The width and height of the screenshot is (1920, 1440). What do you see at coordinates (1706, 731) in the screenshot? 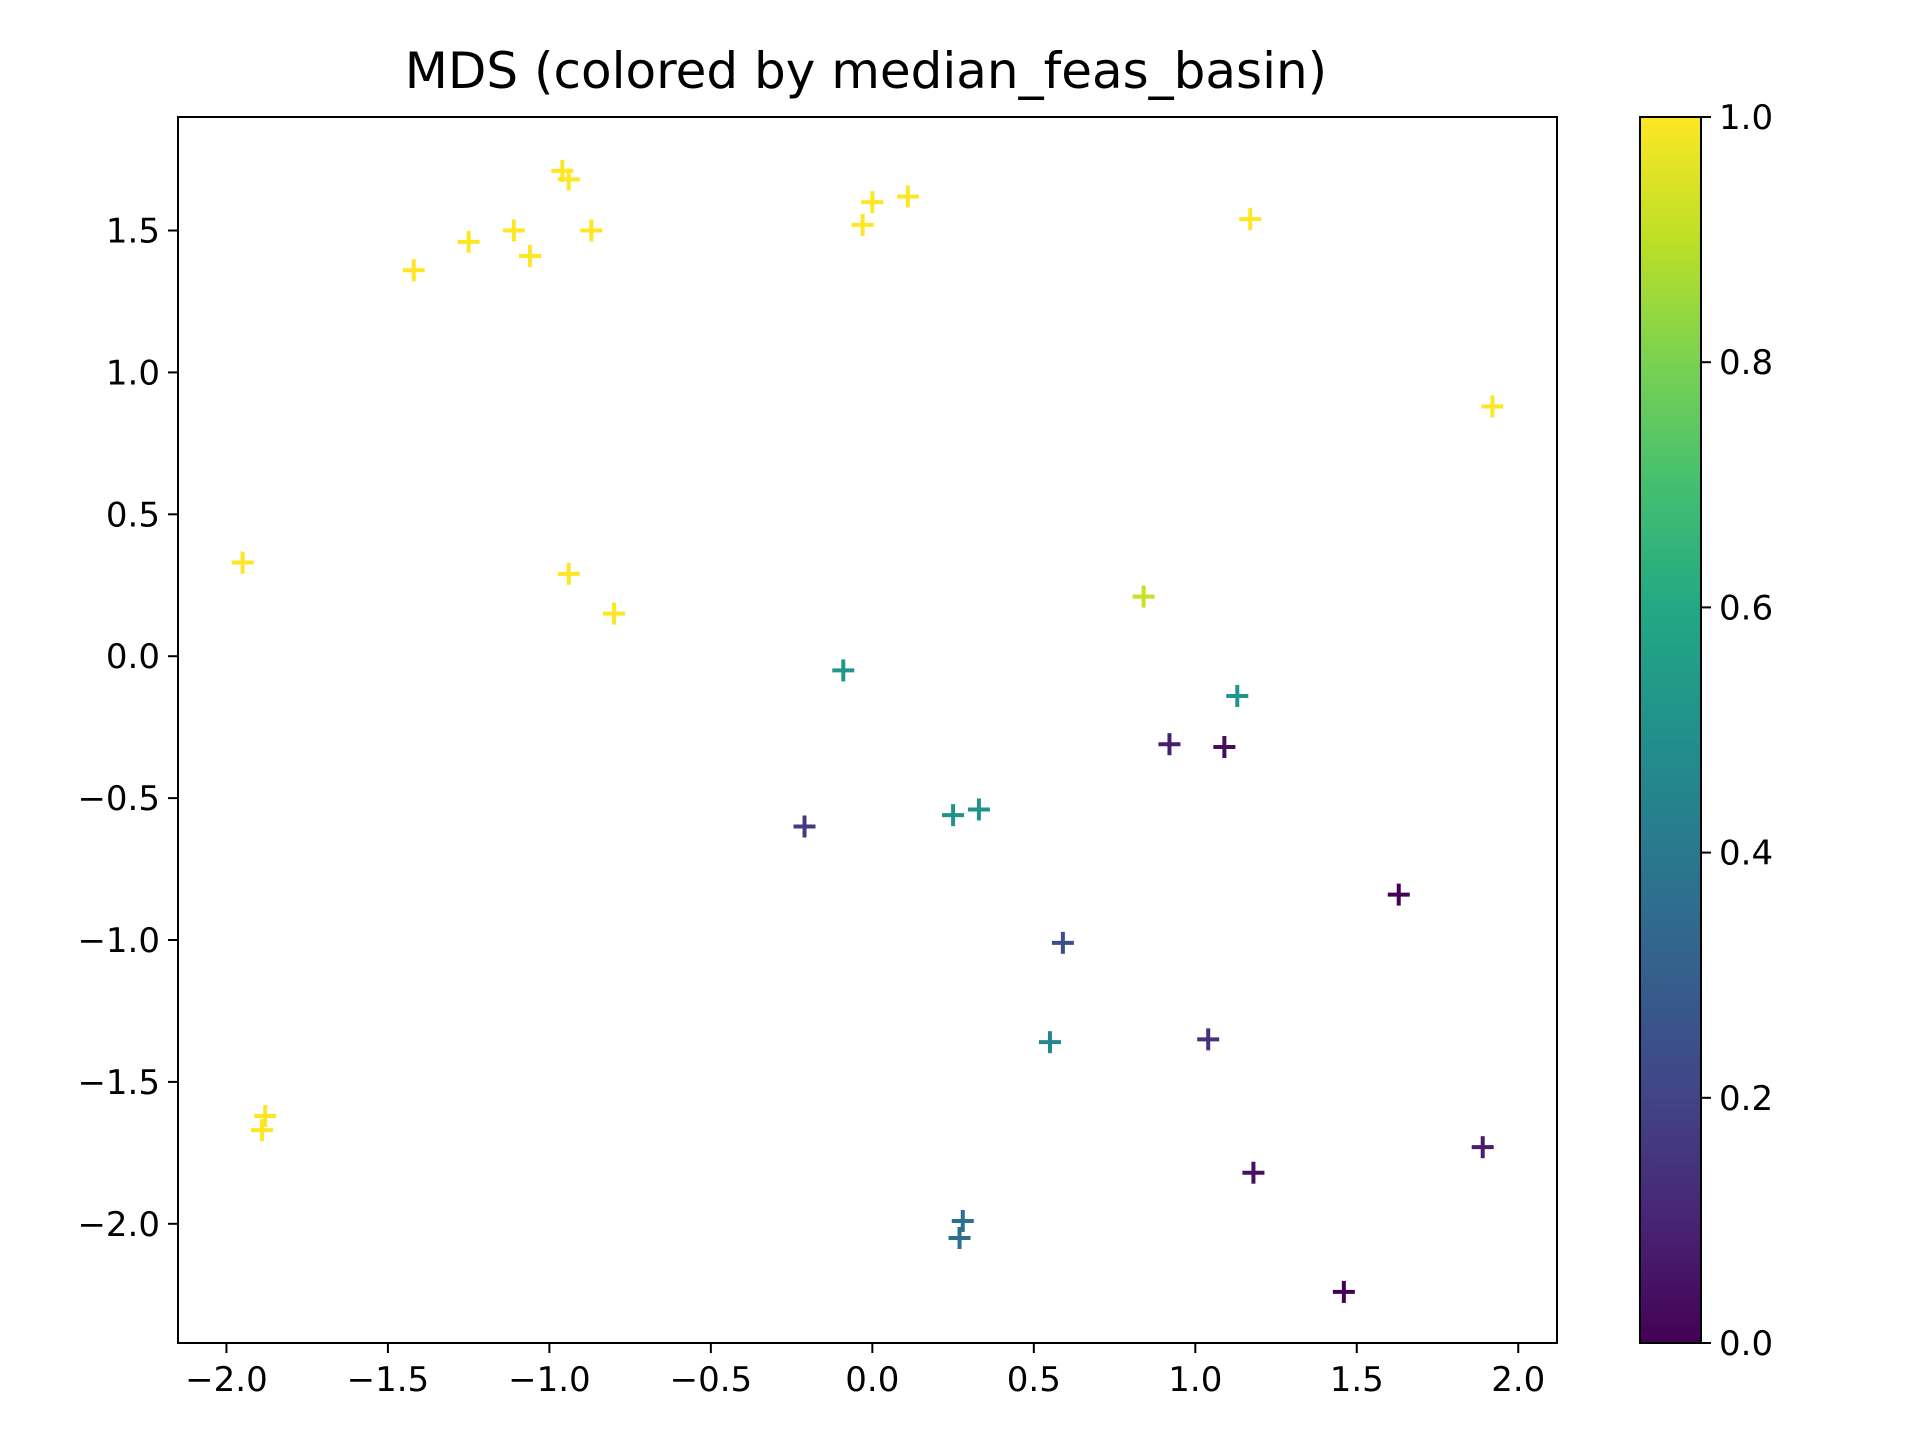
I see `colorbar: 0.0 0.2 0.4 0.6 0.8 1.0` at bounding box center [1706, 731].